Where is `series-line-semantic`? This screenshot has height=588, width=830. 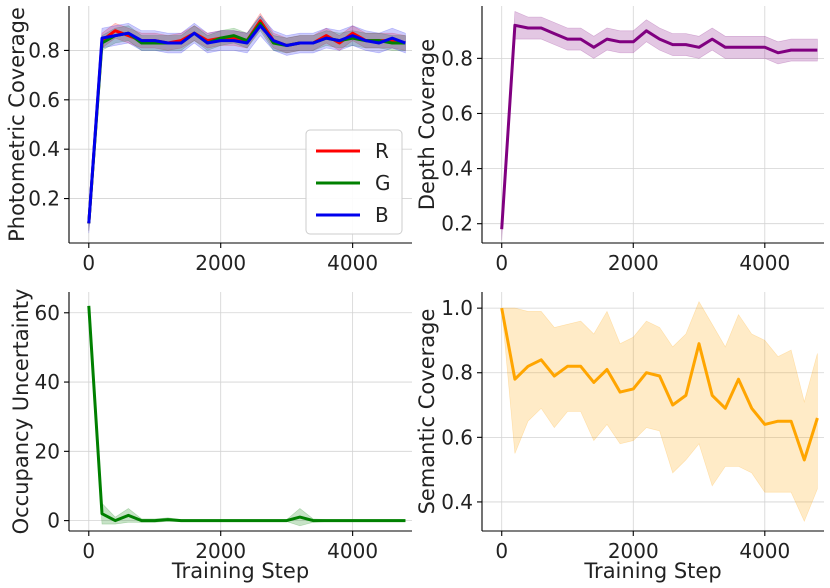 series-line-semantic is located at coordinates (659, 384).